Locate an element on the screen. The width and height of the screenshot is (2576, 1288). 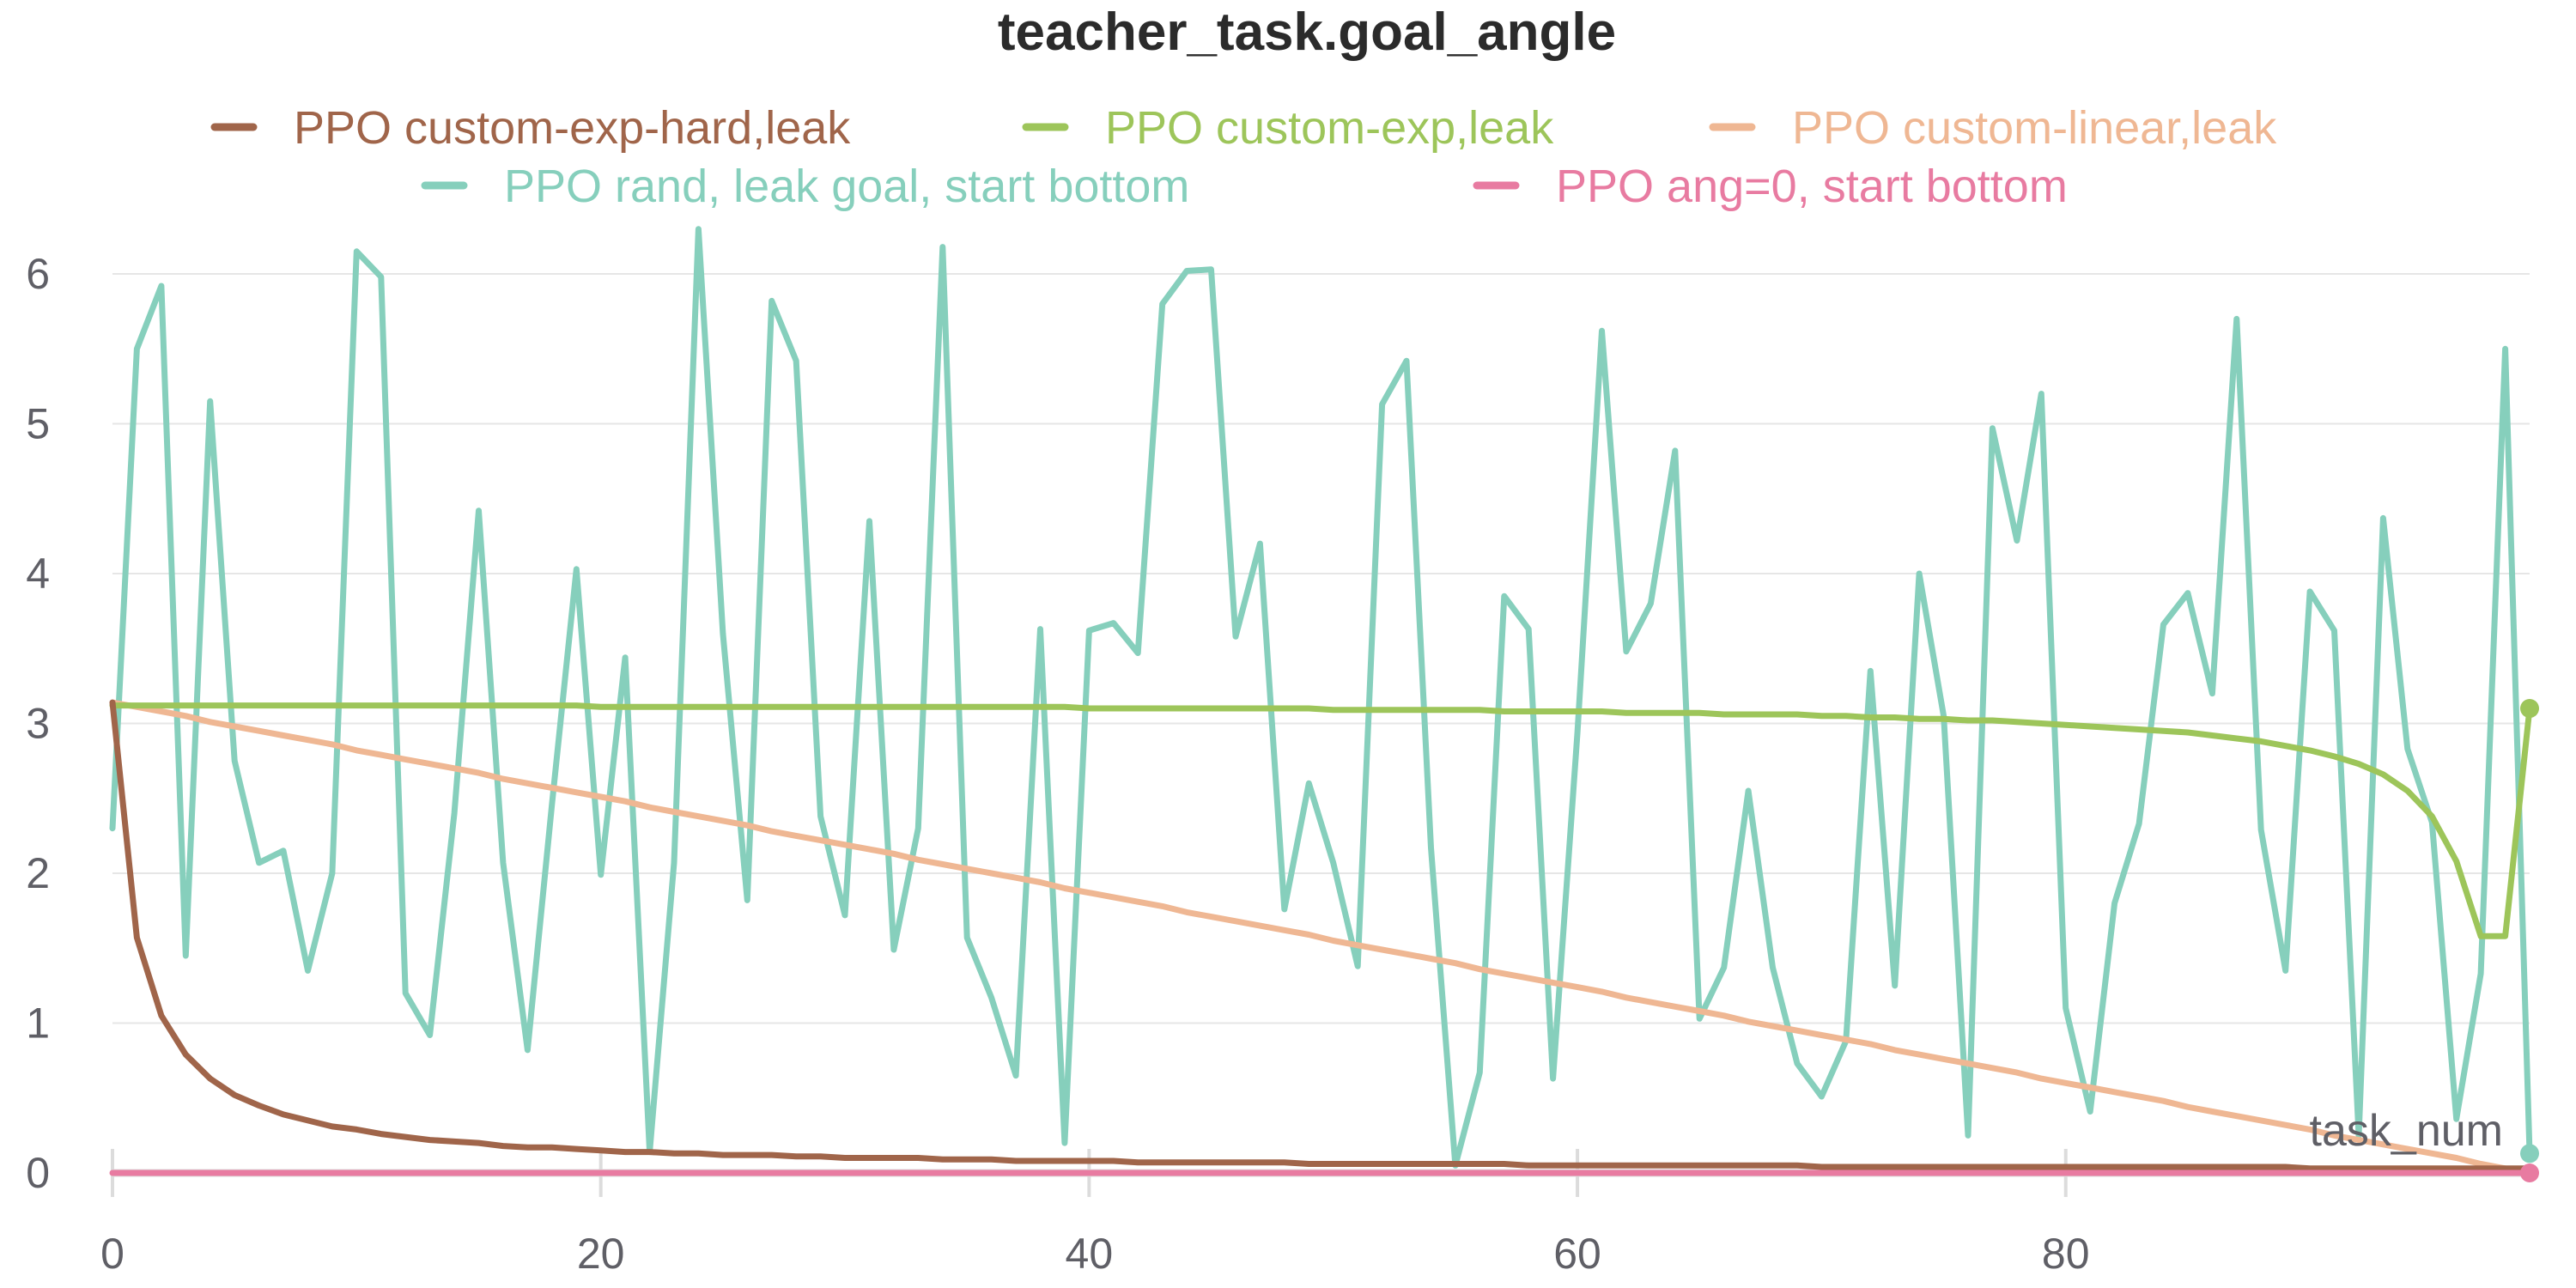
x-tick-label: 20 is located at coordinates (601, 1254).